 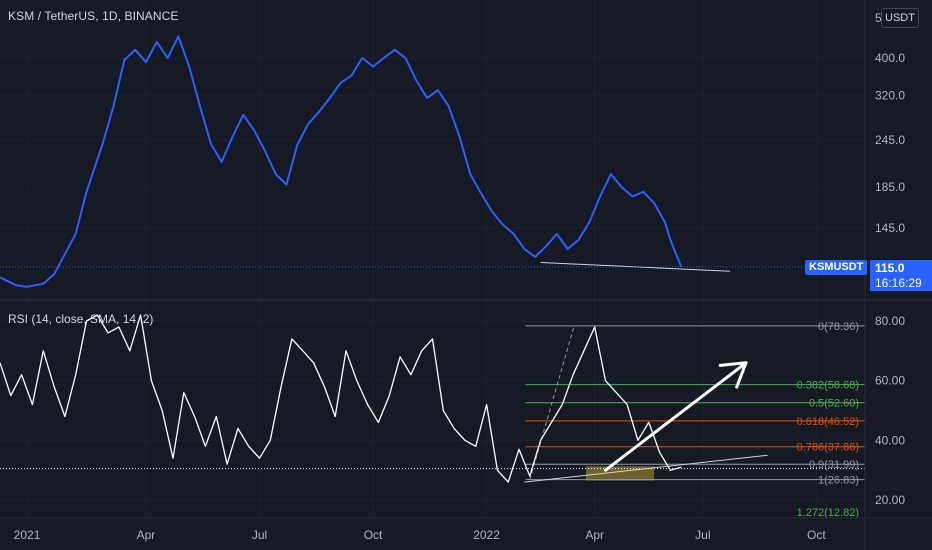 I want to click on chart-title: KSM / TetherUS, 1D, BINANCE, so click(x=93, y=16).